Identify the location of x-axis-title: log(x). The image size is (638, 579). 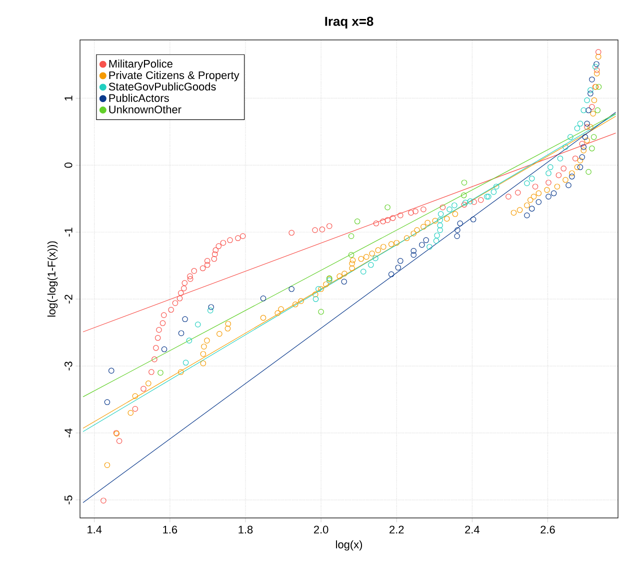
(349, 545).